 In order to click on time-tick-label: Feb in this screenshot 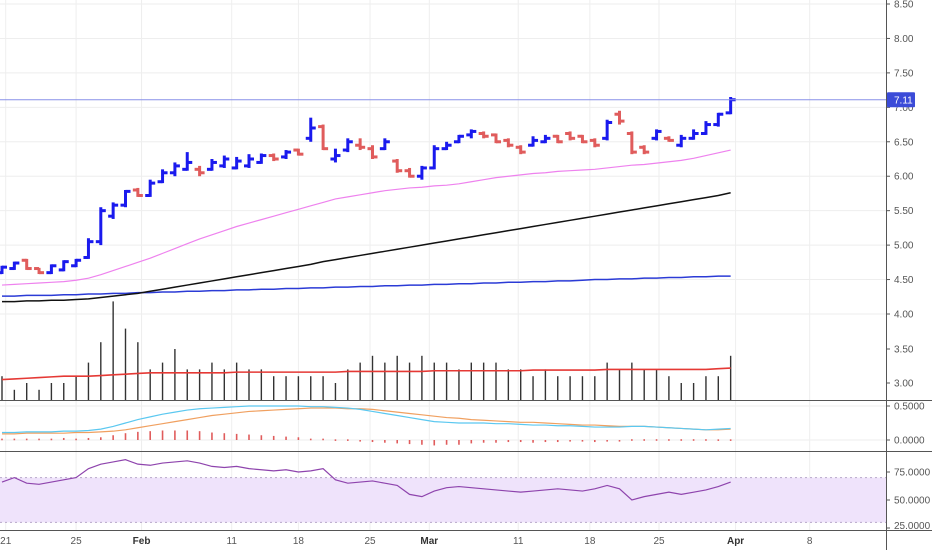, I will do `click(142, 541)`.